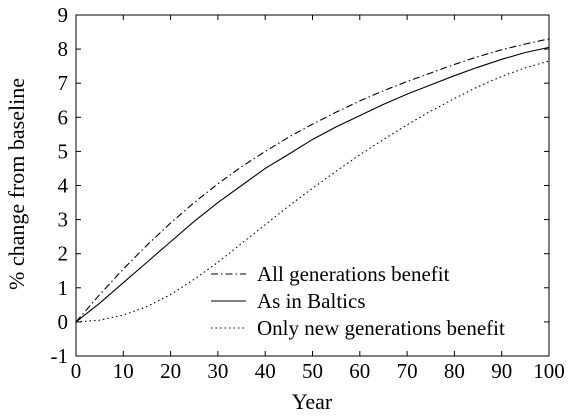 Image resolution: width=568 pixels, height=416 pixels. Describe the element at coordinates (501, 371) in the screenshot. I see `x-tick-label: 90` at that location.